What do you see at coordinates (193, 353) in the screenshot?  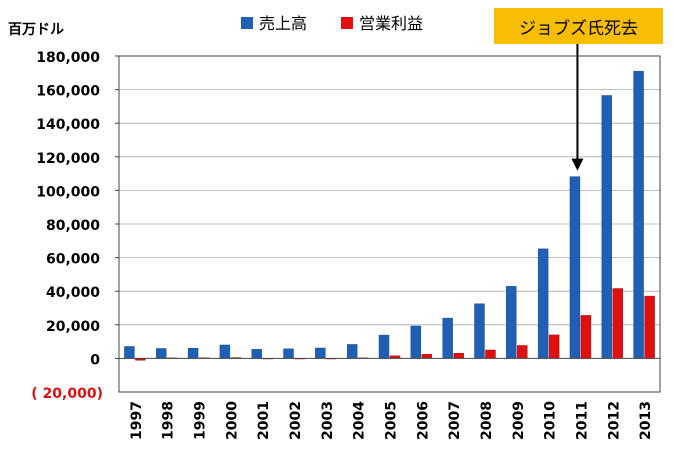 I see `bar-sales-1999` at bounding box center [193, 353].